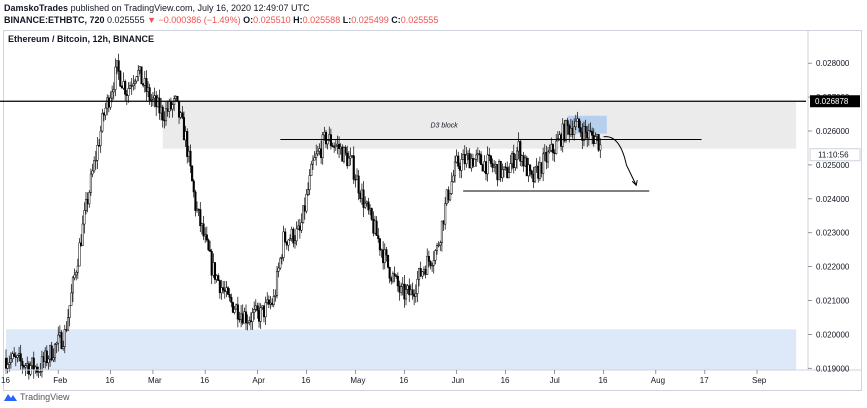 This screenshot has width=867, height=408. Describe the element at coordinates (833, 334) in the screenshot. I see `y-tick-label: 0.020000` at that location.